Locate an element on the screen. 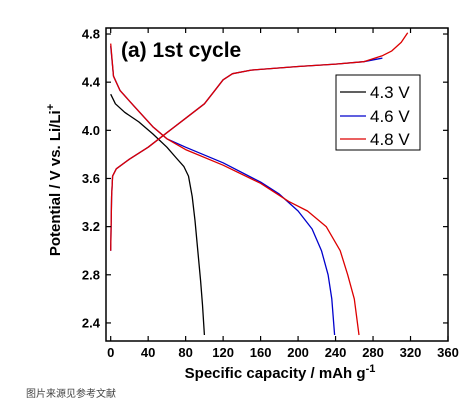 This screenshot has width=465, height=404. x-tick-label: 160 is located at coordinates (261, 352).